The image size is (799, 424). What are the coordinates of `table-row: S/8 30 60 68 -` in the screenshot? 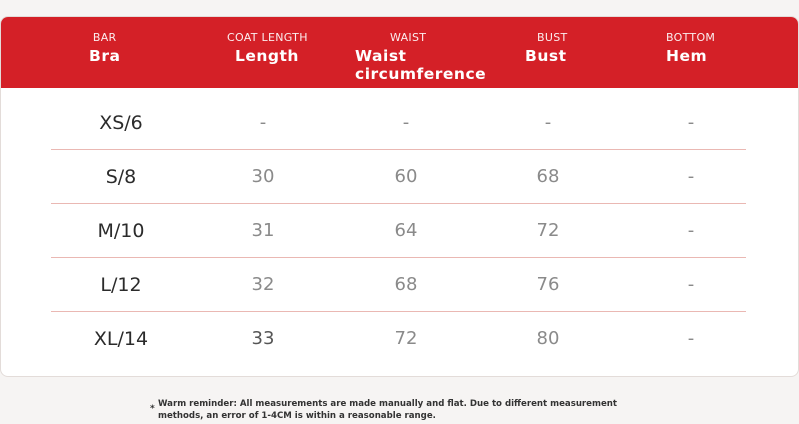 It's located at (398, 177).